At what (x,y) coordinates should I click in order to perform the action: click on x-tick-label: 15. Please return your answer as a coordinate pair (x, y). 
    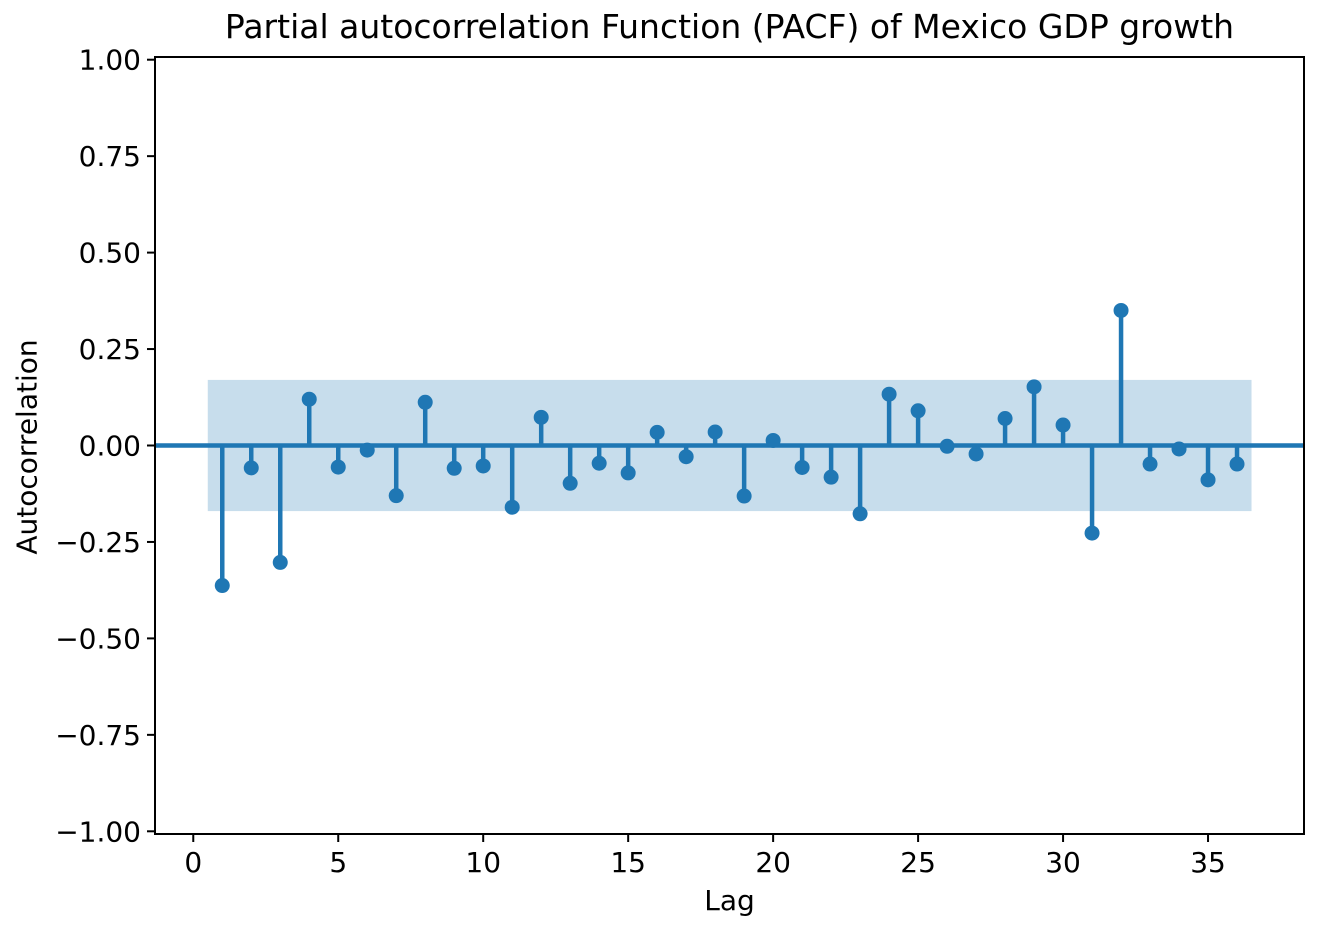
    Looking at the image, I should click on (628, 862).